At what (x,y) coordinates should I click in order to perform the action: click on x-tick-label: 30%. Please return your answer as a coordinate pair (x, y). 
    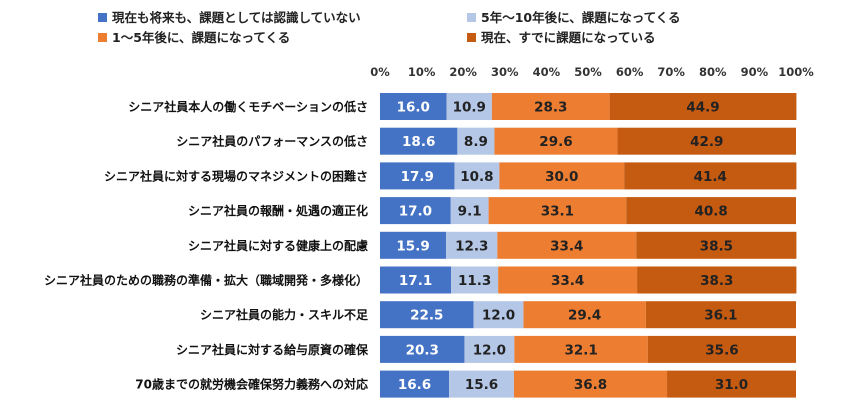
    Looking at the image, I should click on (505, 72).